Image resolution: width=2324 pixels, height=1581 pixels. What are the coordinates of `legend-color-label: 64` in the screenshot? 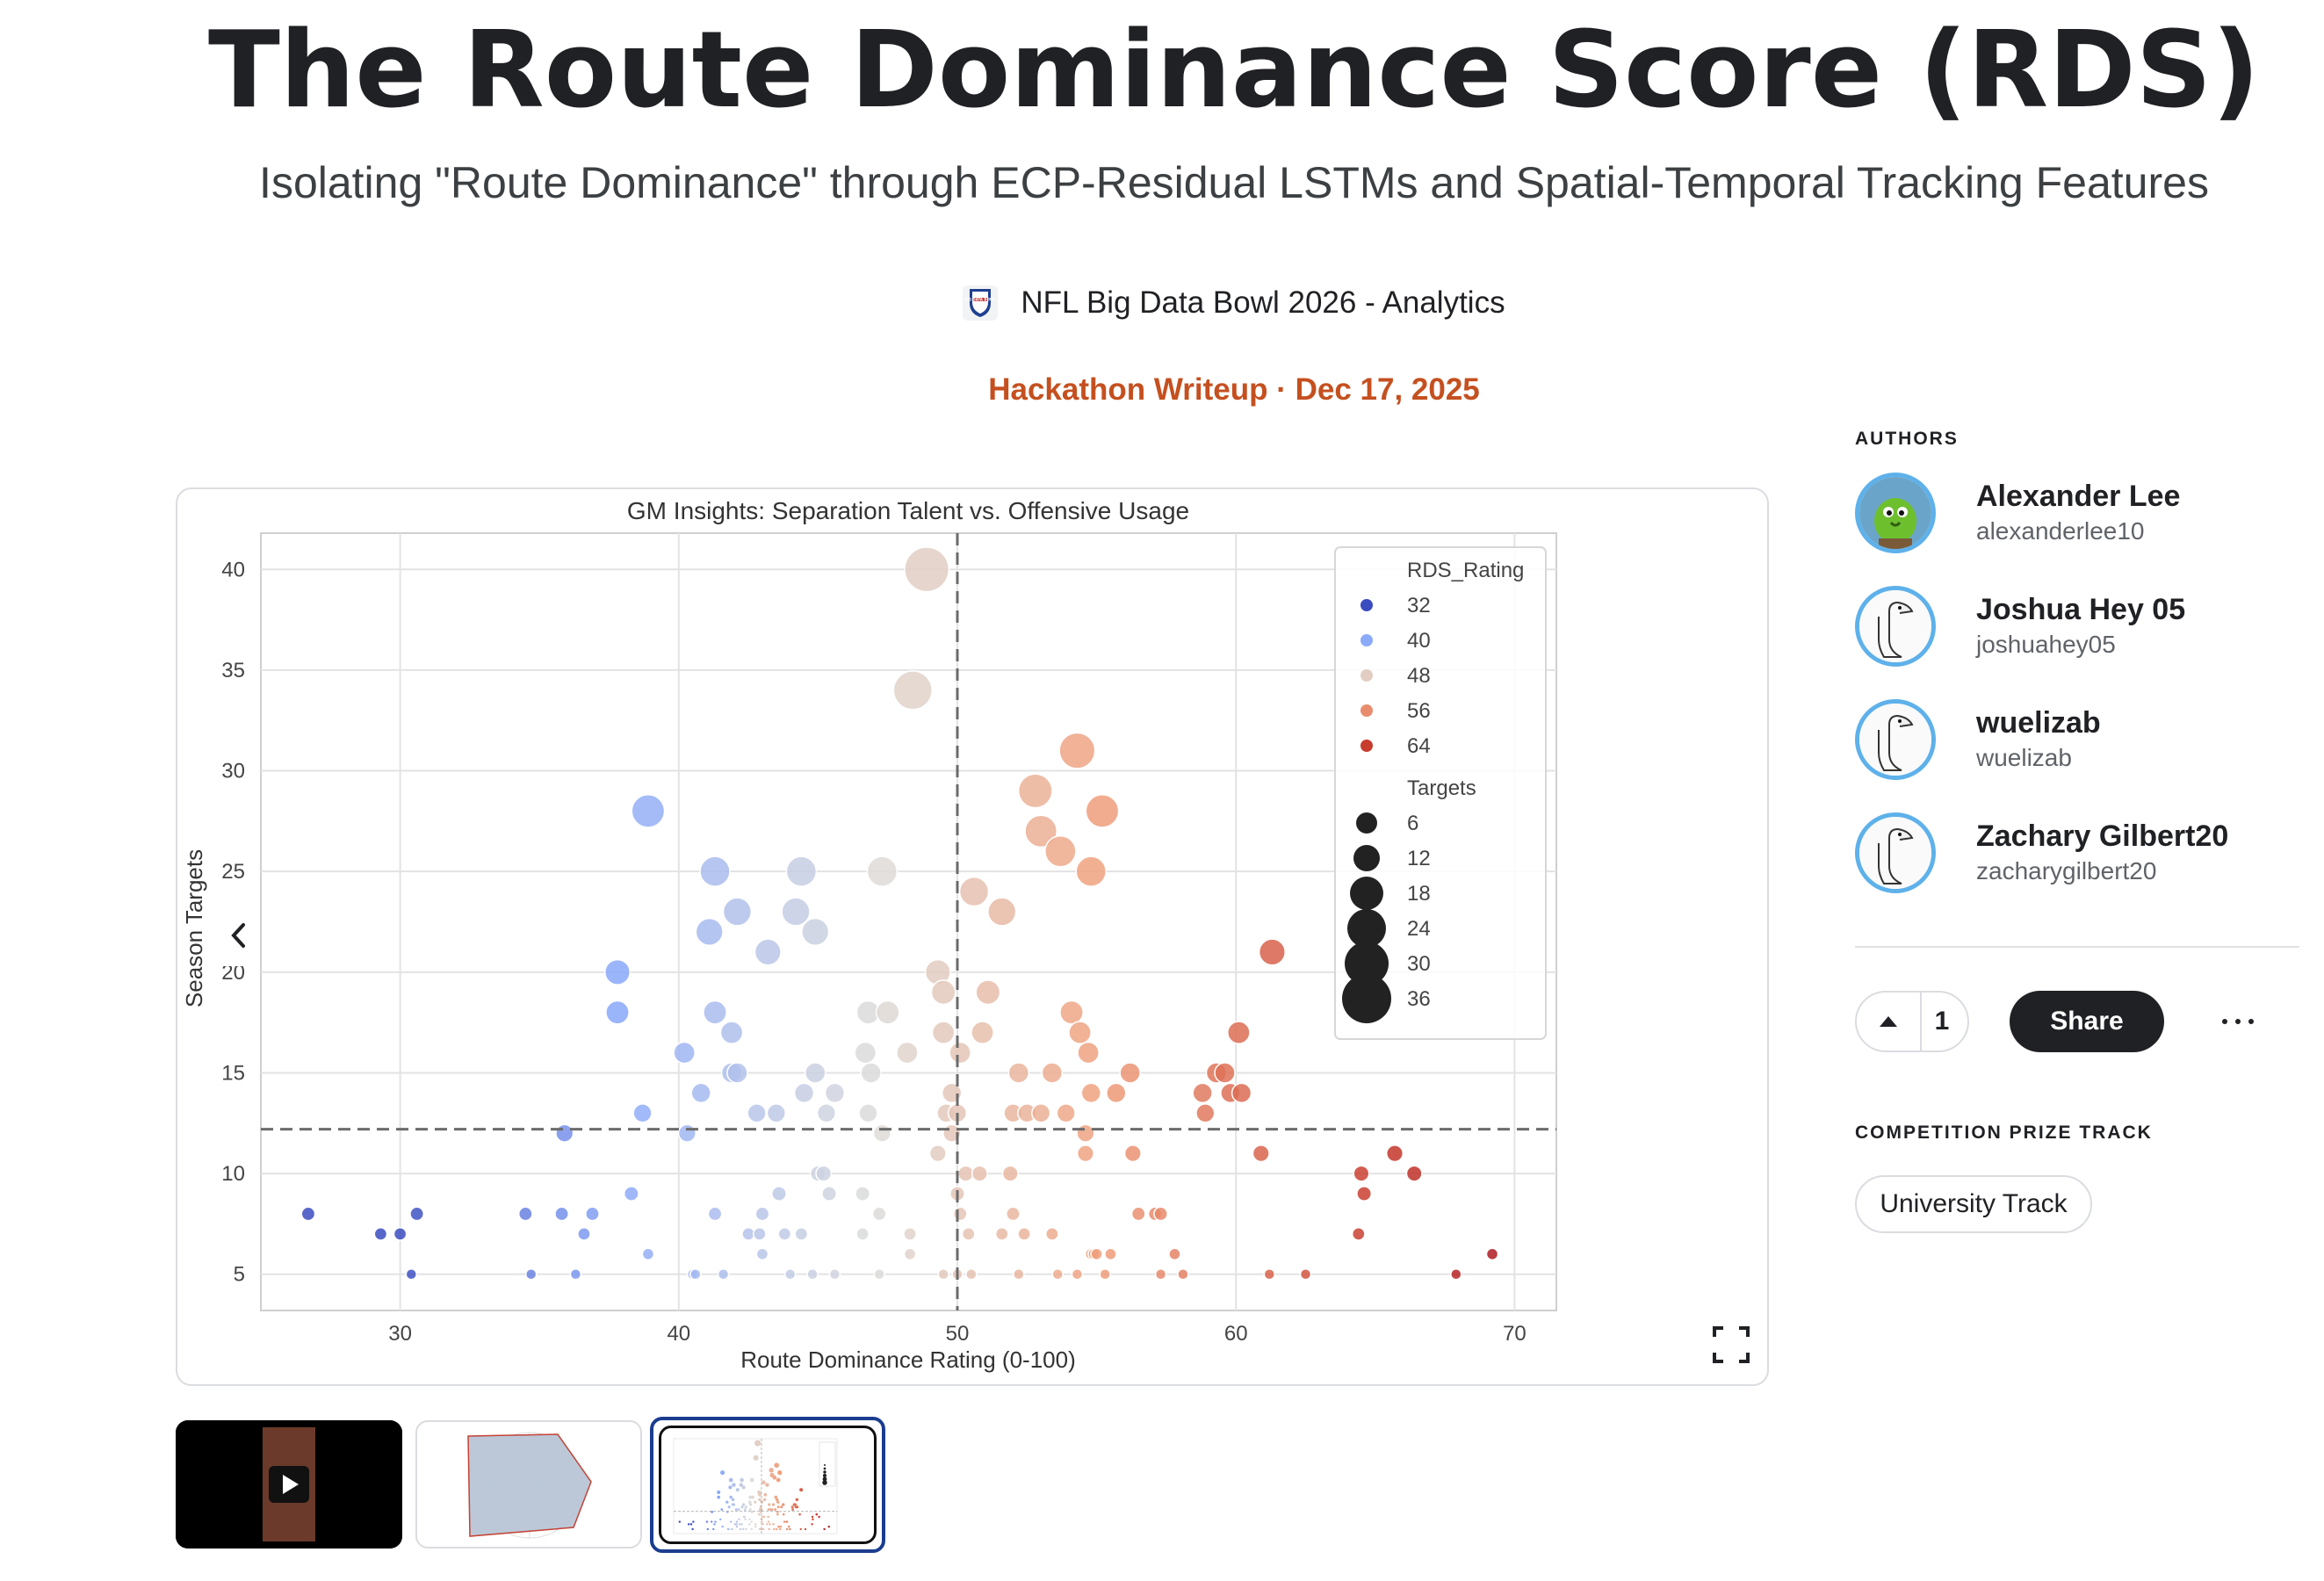 It's located at (1419, 746).